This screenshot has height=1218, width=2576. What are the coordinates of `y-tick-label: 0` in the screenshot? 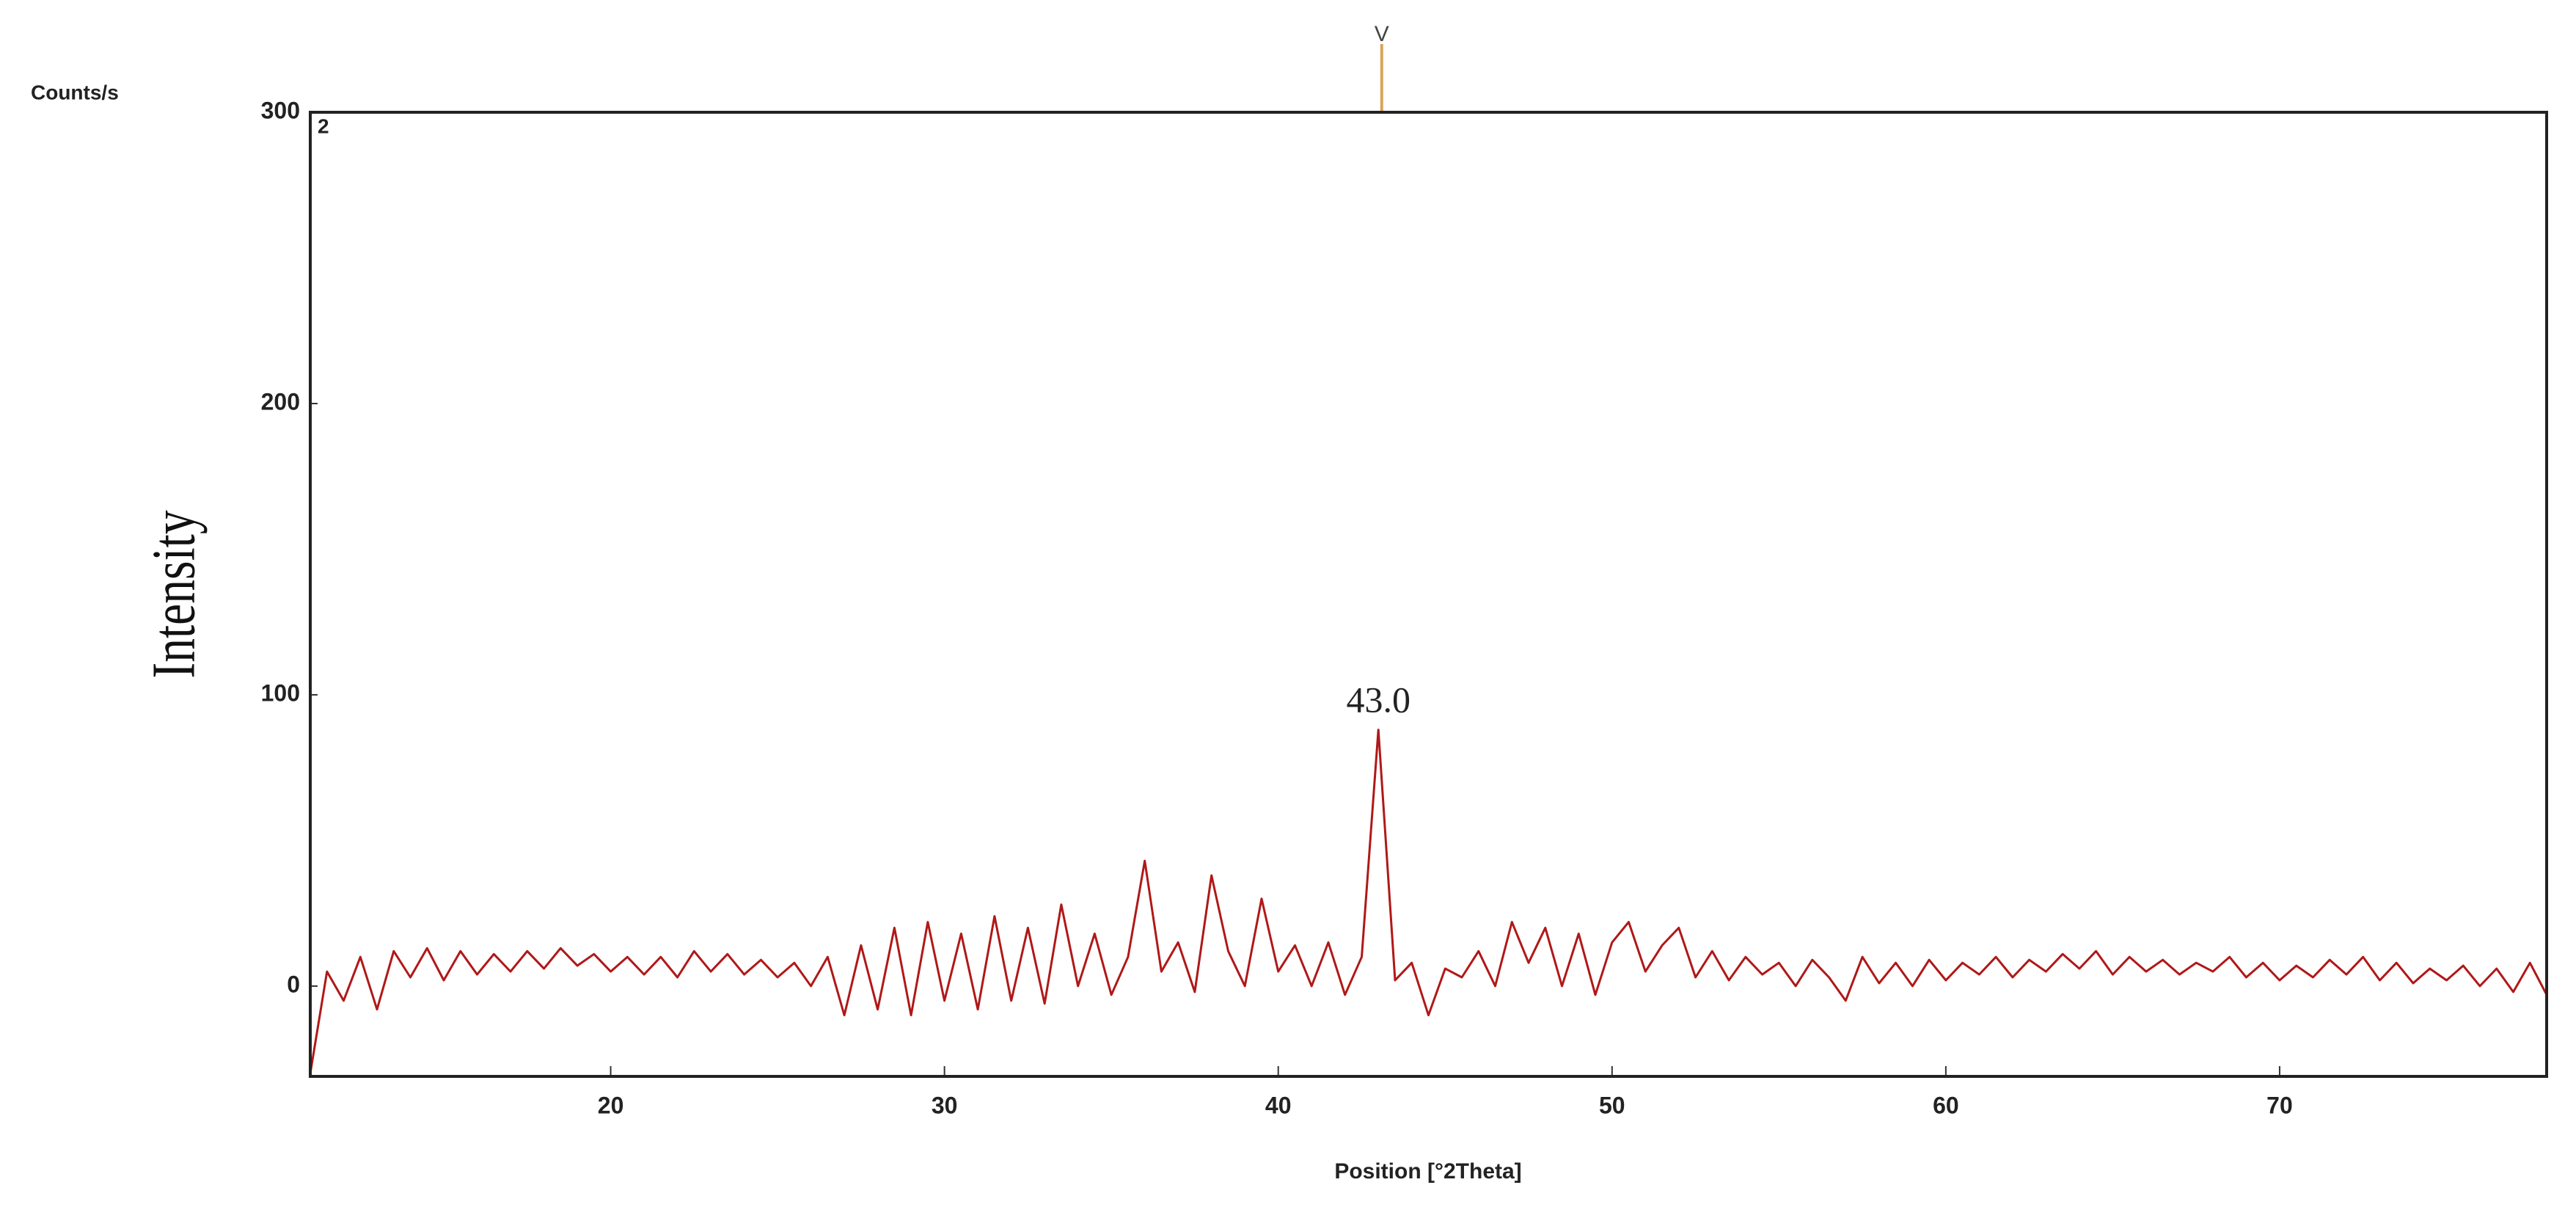 It's located at (293, 984).